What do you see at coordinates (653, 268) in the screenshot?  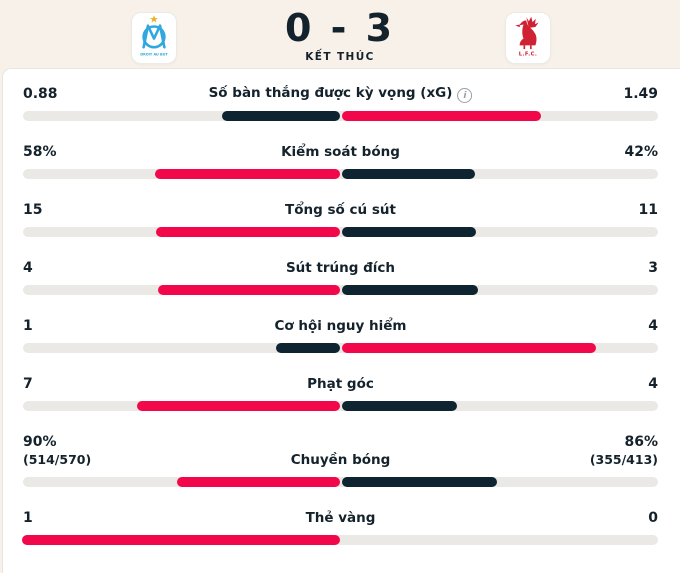 I see `away-value: 3` at bounding box center [653, 268].